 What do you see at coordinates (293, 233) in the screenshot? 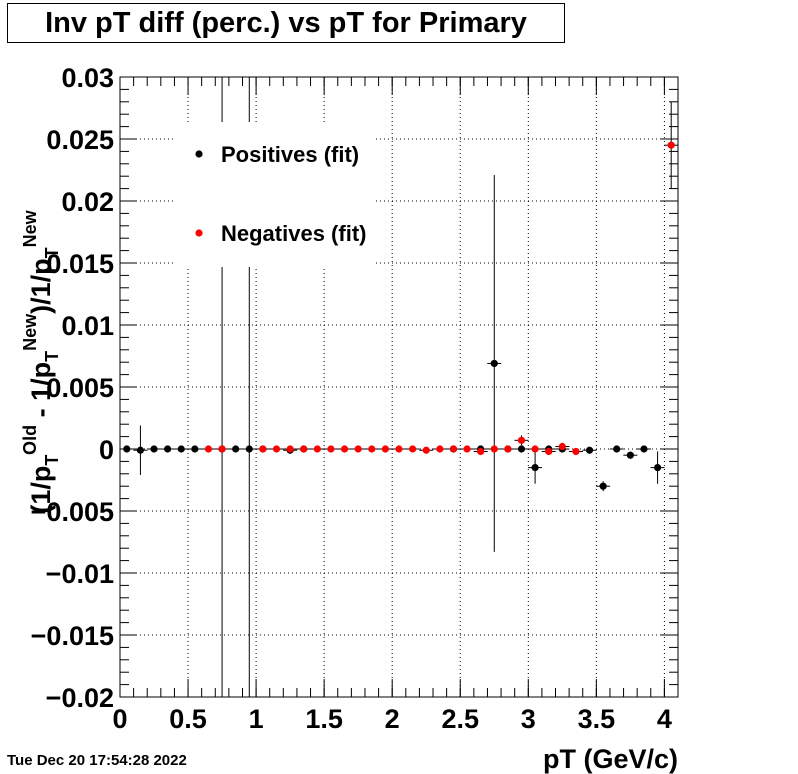
I see `legend-label: Negatives (fit)` at bounding box center [293, 233].